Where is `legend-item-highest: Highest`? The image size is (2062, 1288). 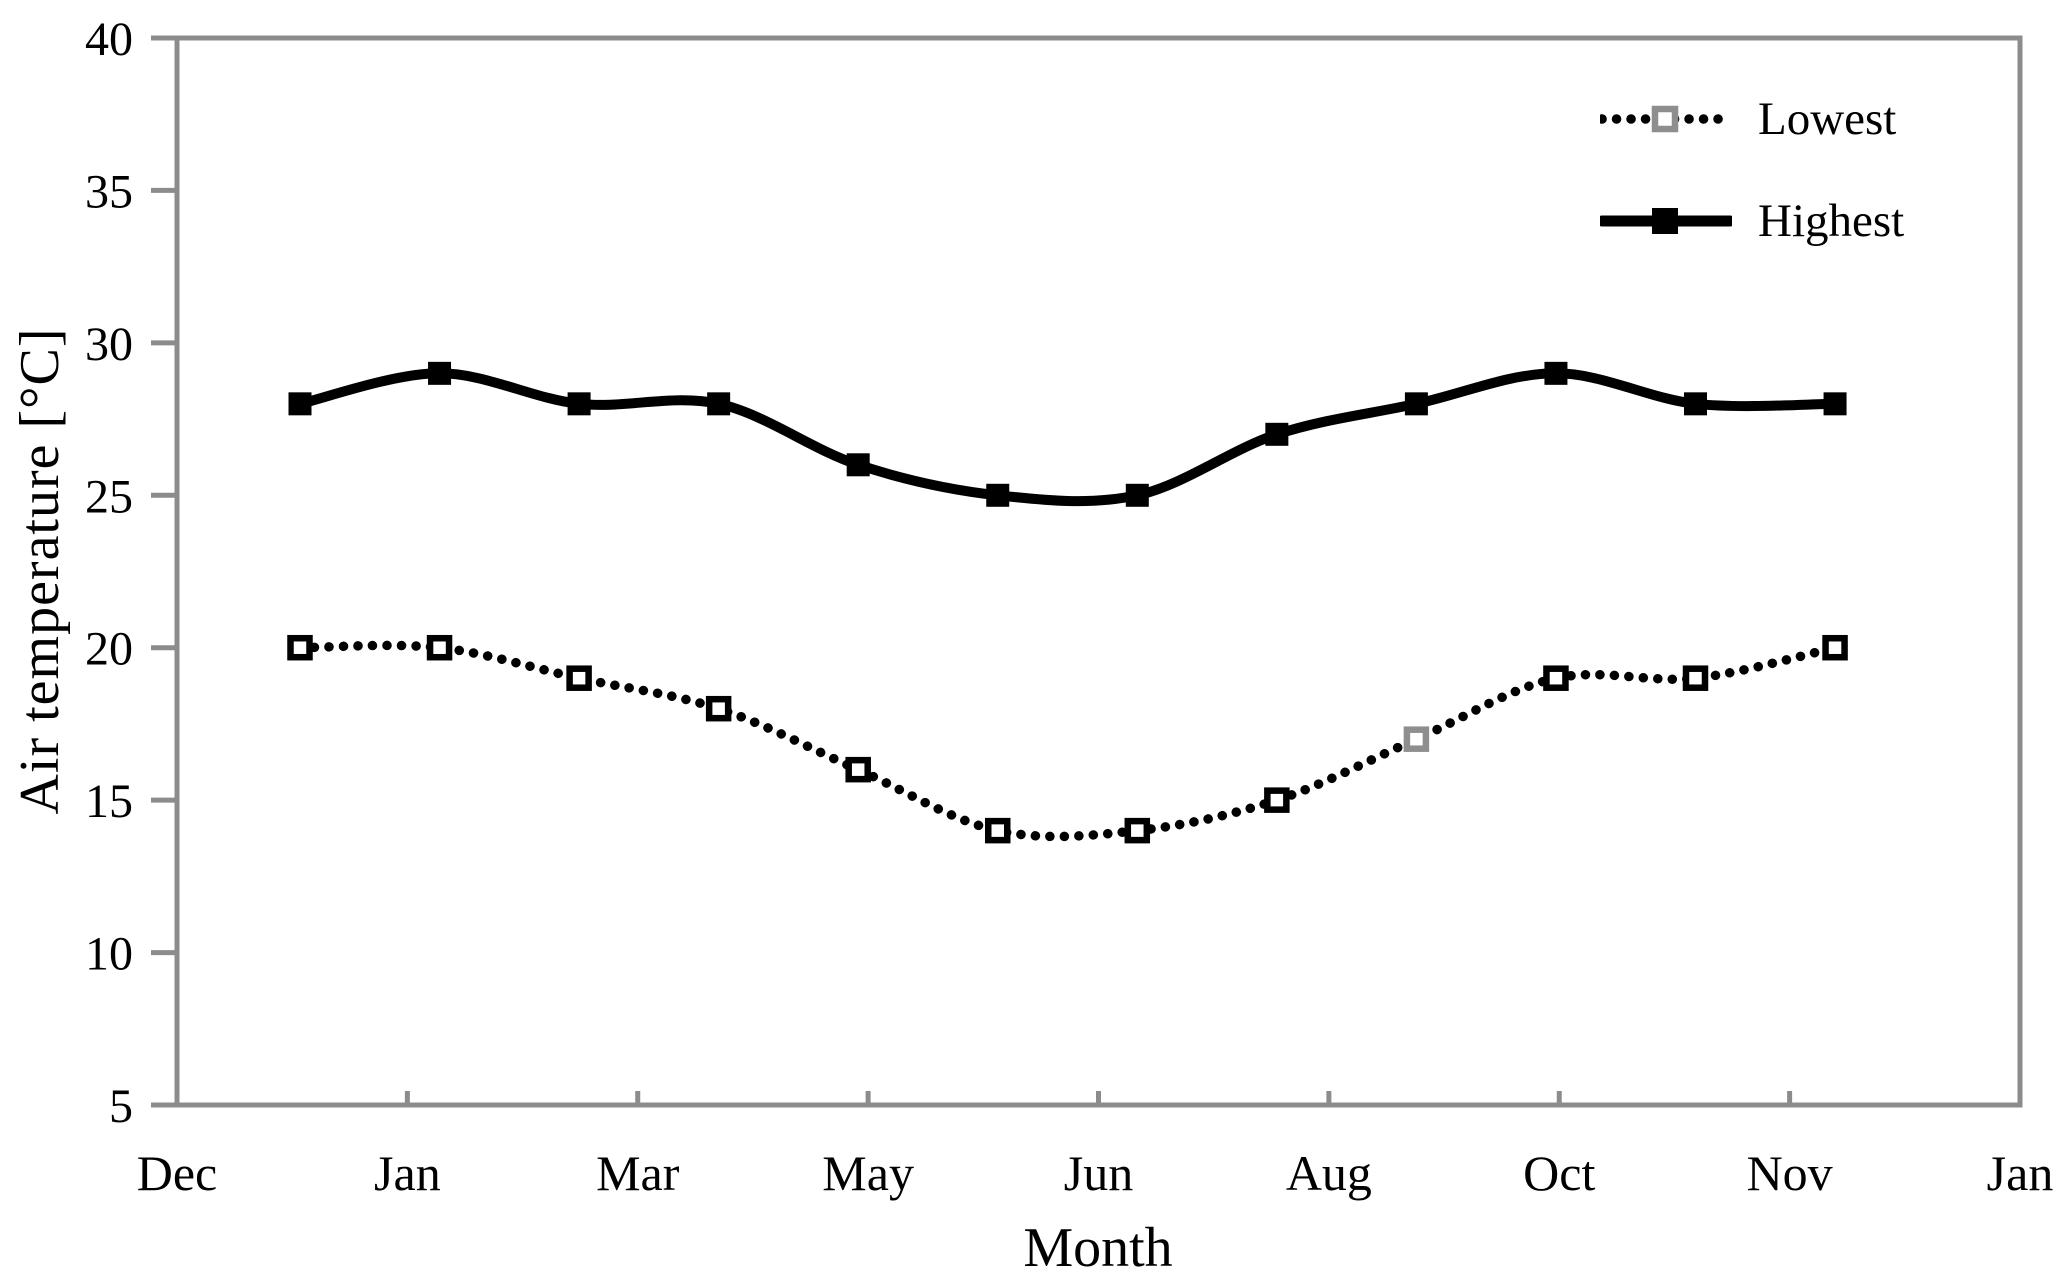 legend-item-highest: Highest is located at coordinates (1752, 221).